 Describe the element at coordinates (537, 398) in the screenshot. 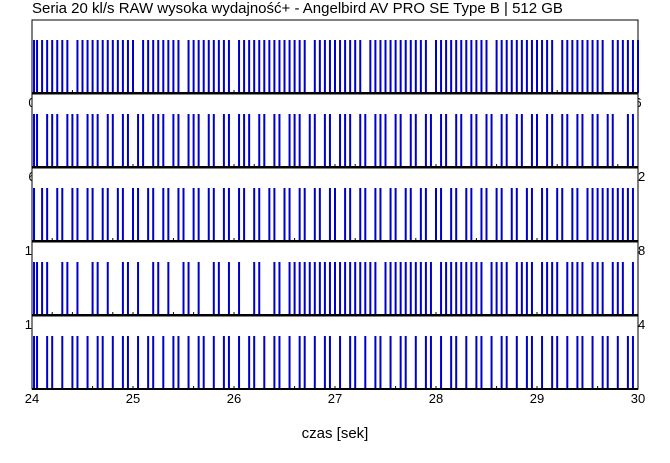

I see `tick-label: 29` at that location.